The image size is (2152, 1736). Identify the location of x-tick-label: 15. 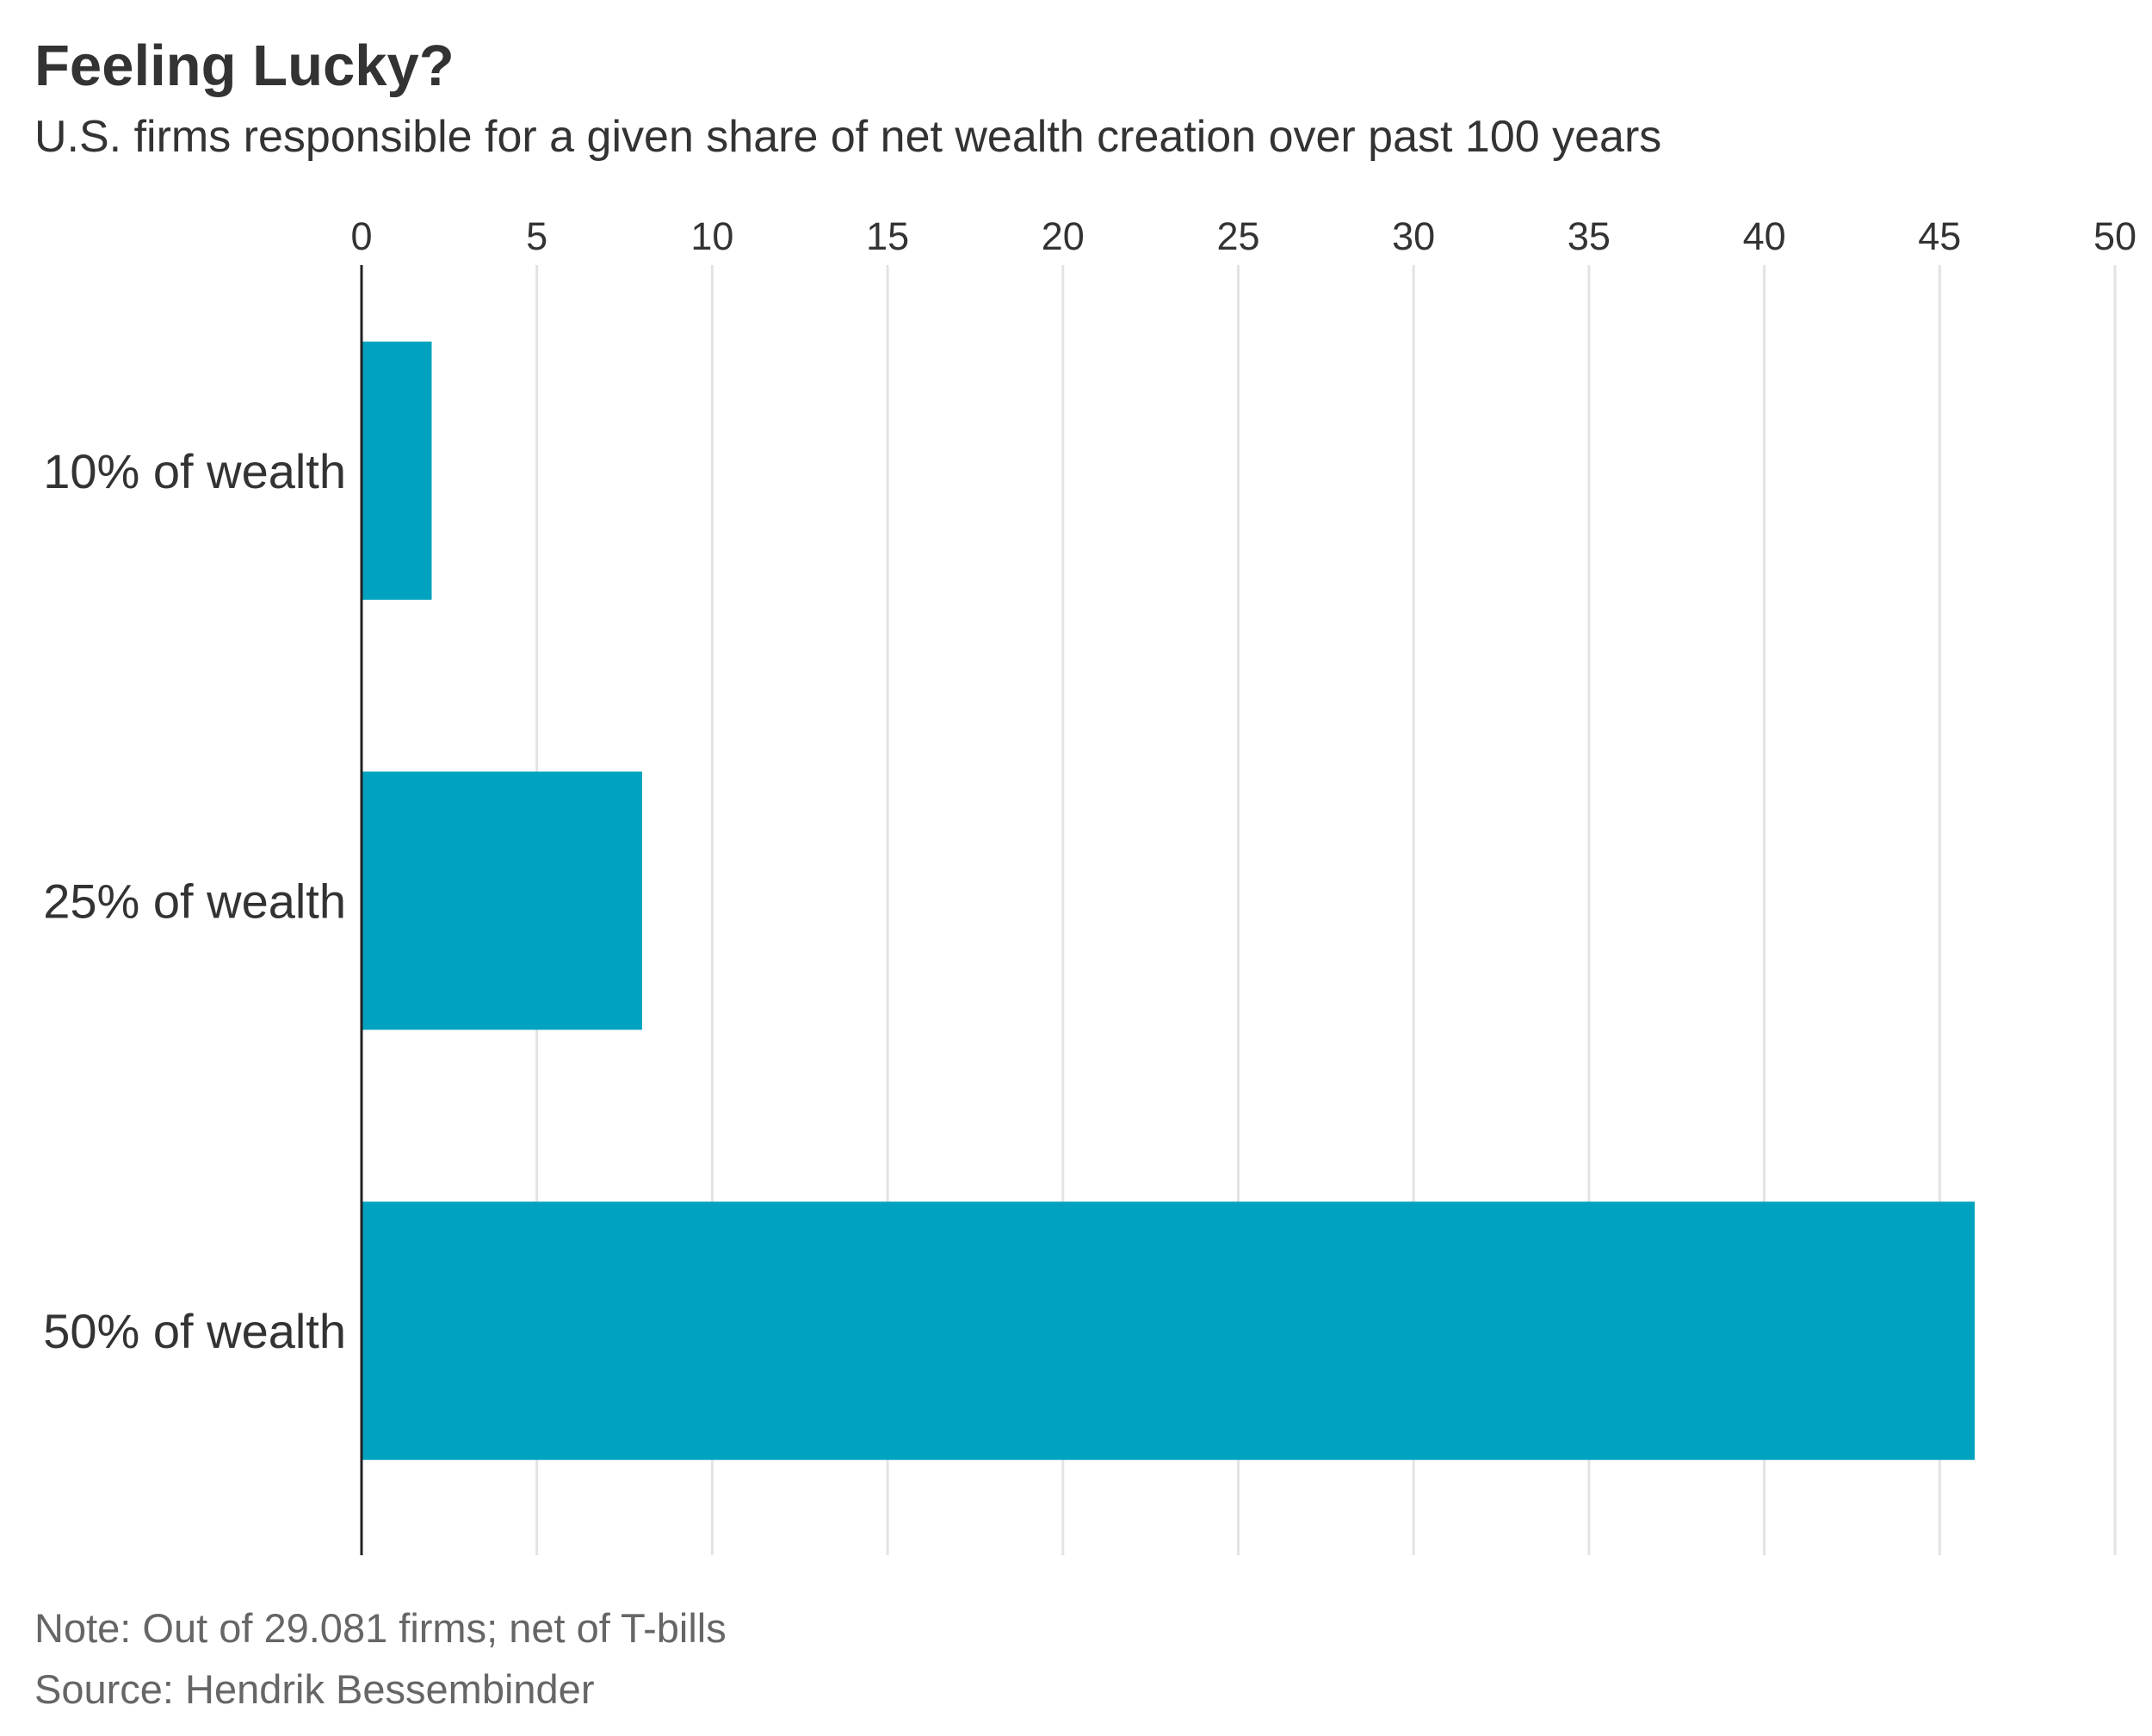
(887, 236).